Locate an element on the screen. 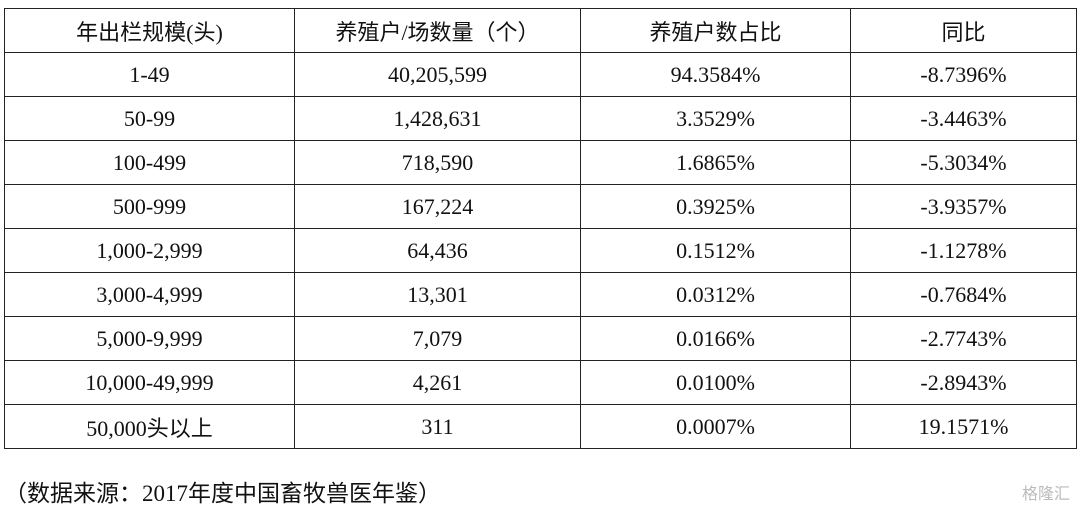  table-cell: -3.9357% is located at coordinates (963, 206).